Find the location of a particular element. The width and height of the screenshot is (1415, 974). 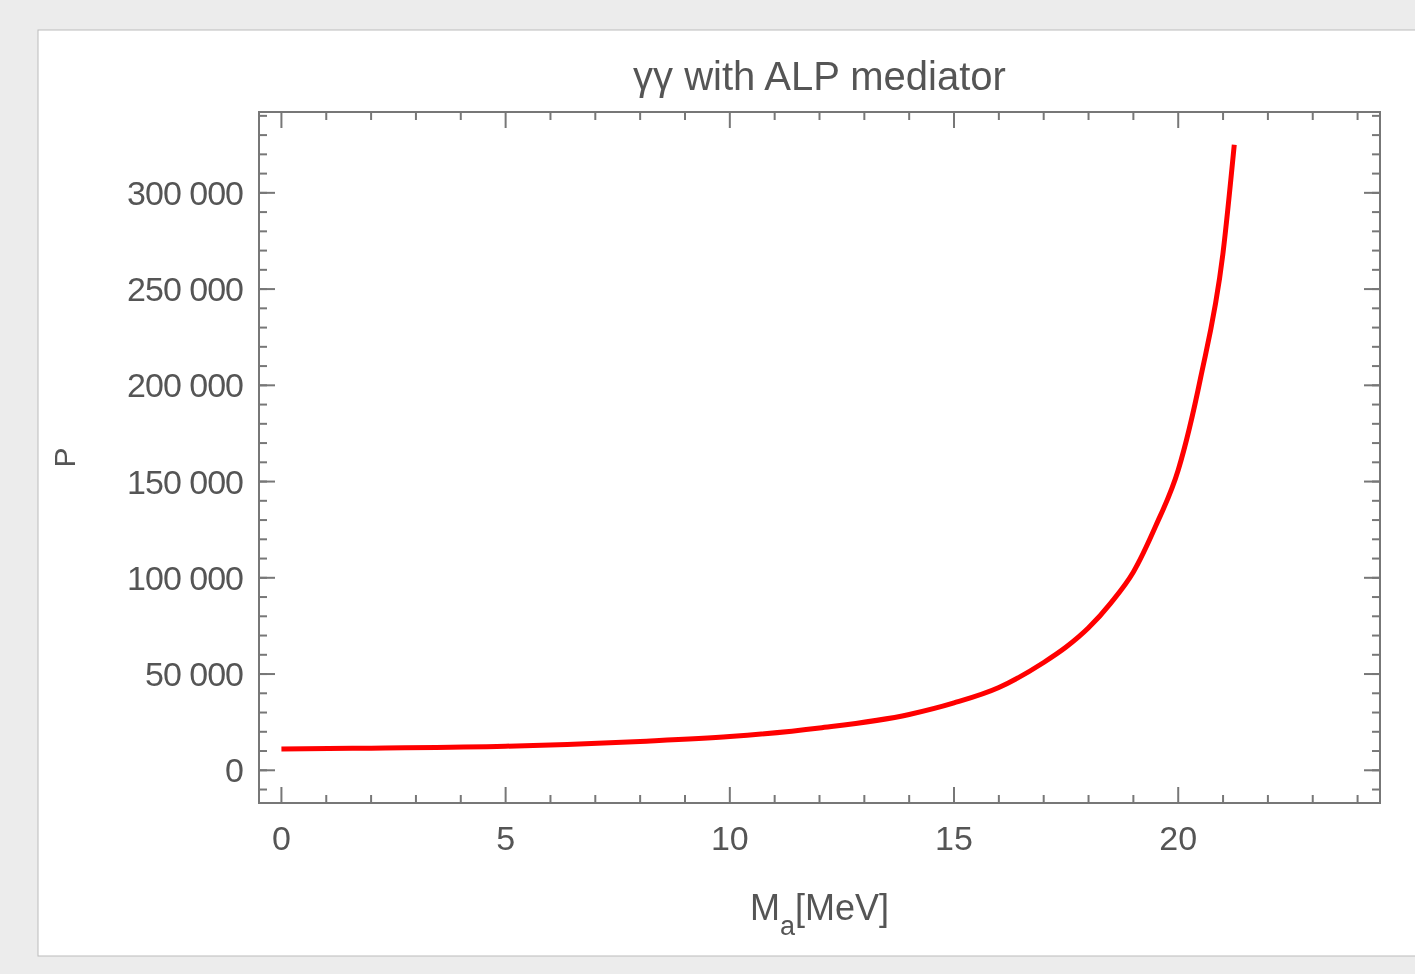

x-tick-label: 0 is located at coordinates (281, 838).